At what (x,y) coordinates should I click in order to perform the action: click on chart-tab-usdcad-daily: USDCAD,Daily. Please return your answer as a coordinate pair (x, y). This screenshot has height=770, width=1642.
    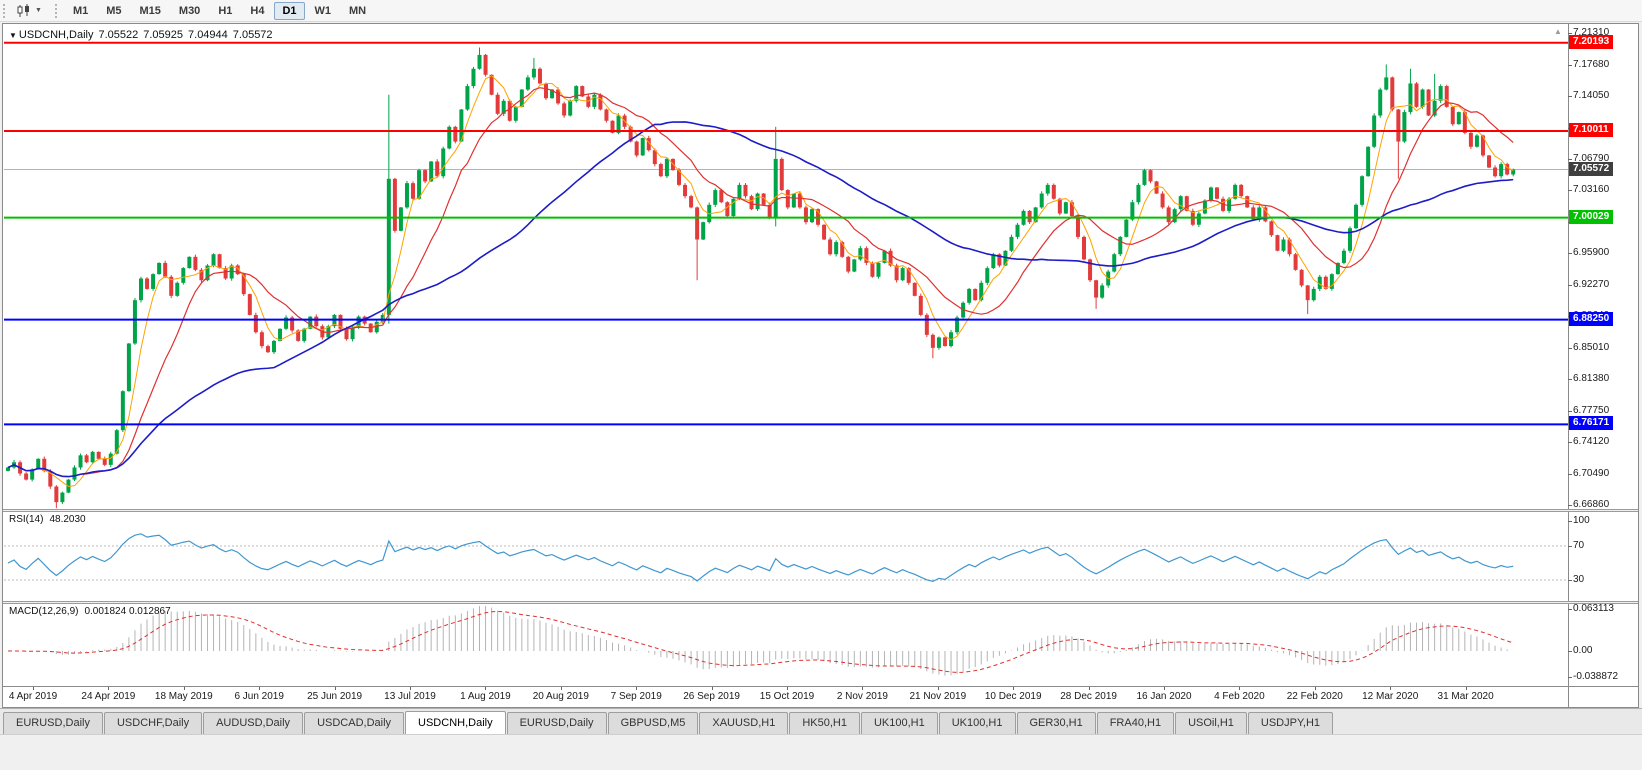
    Looking at the image, I should click on (354, 723).